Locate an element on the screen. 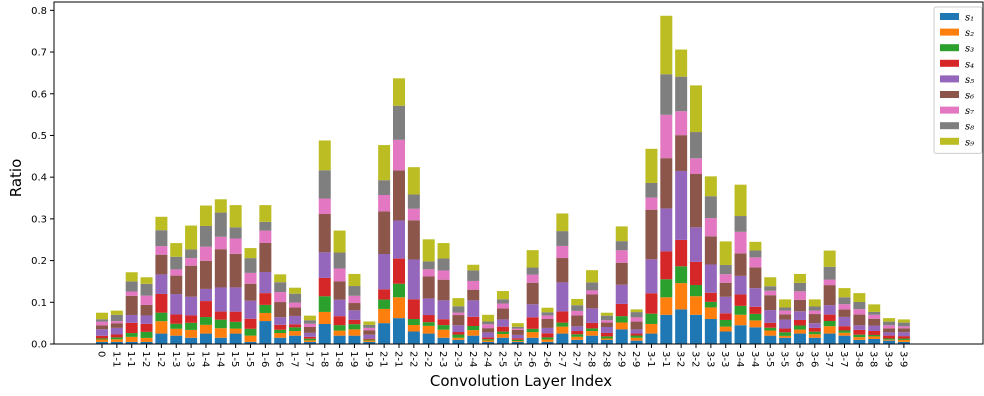 The image size is (984, 396). x-tick-label: 1-7 is located at coordinates (308, 359).